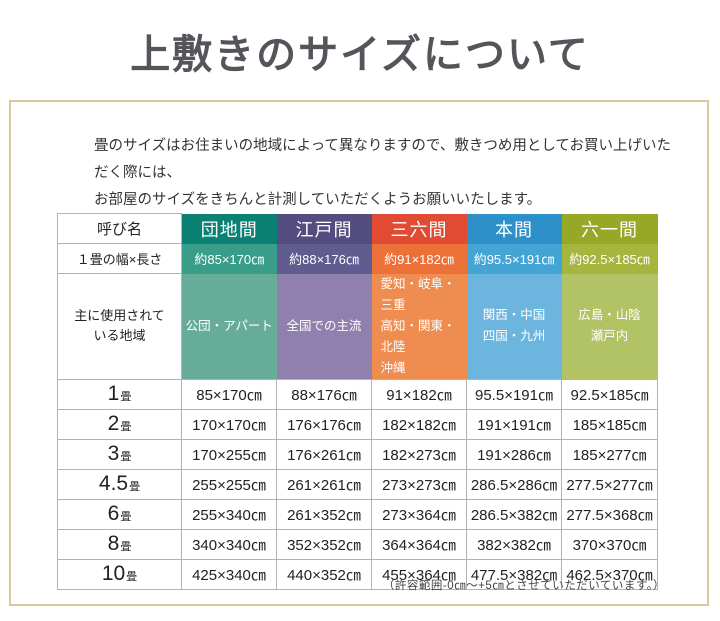 The image size is (720, 621). Describe the element at coordinates (324, 574) in the screenshot. I see `cell-value: 440×352㎝` at that location.